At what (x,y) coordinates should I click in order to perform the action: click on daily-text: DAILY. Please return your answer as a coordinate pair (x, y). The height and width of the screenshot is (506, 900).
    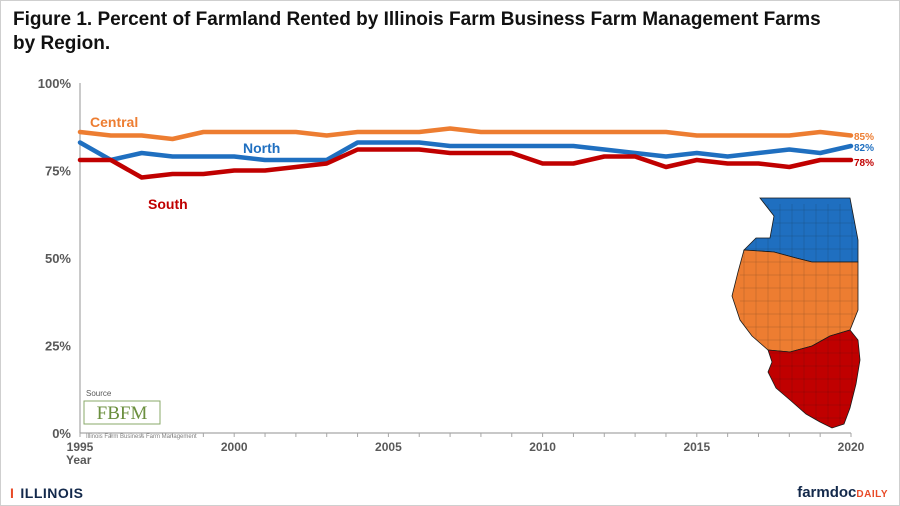
    Looking at the image, I should click on (872, 494).